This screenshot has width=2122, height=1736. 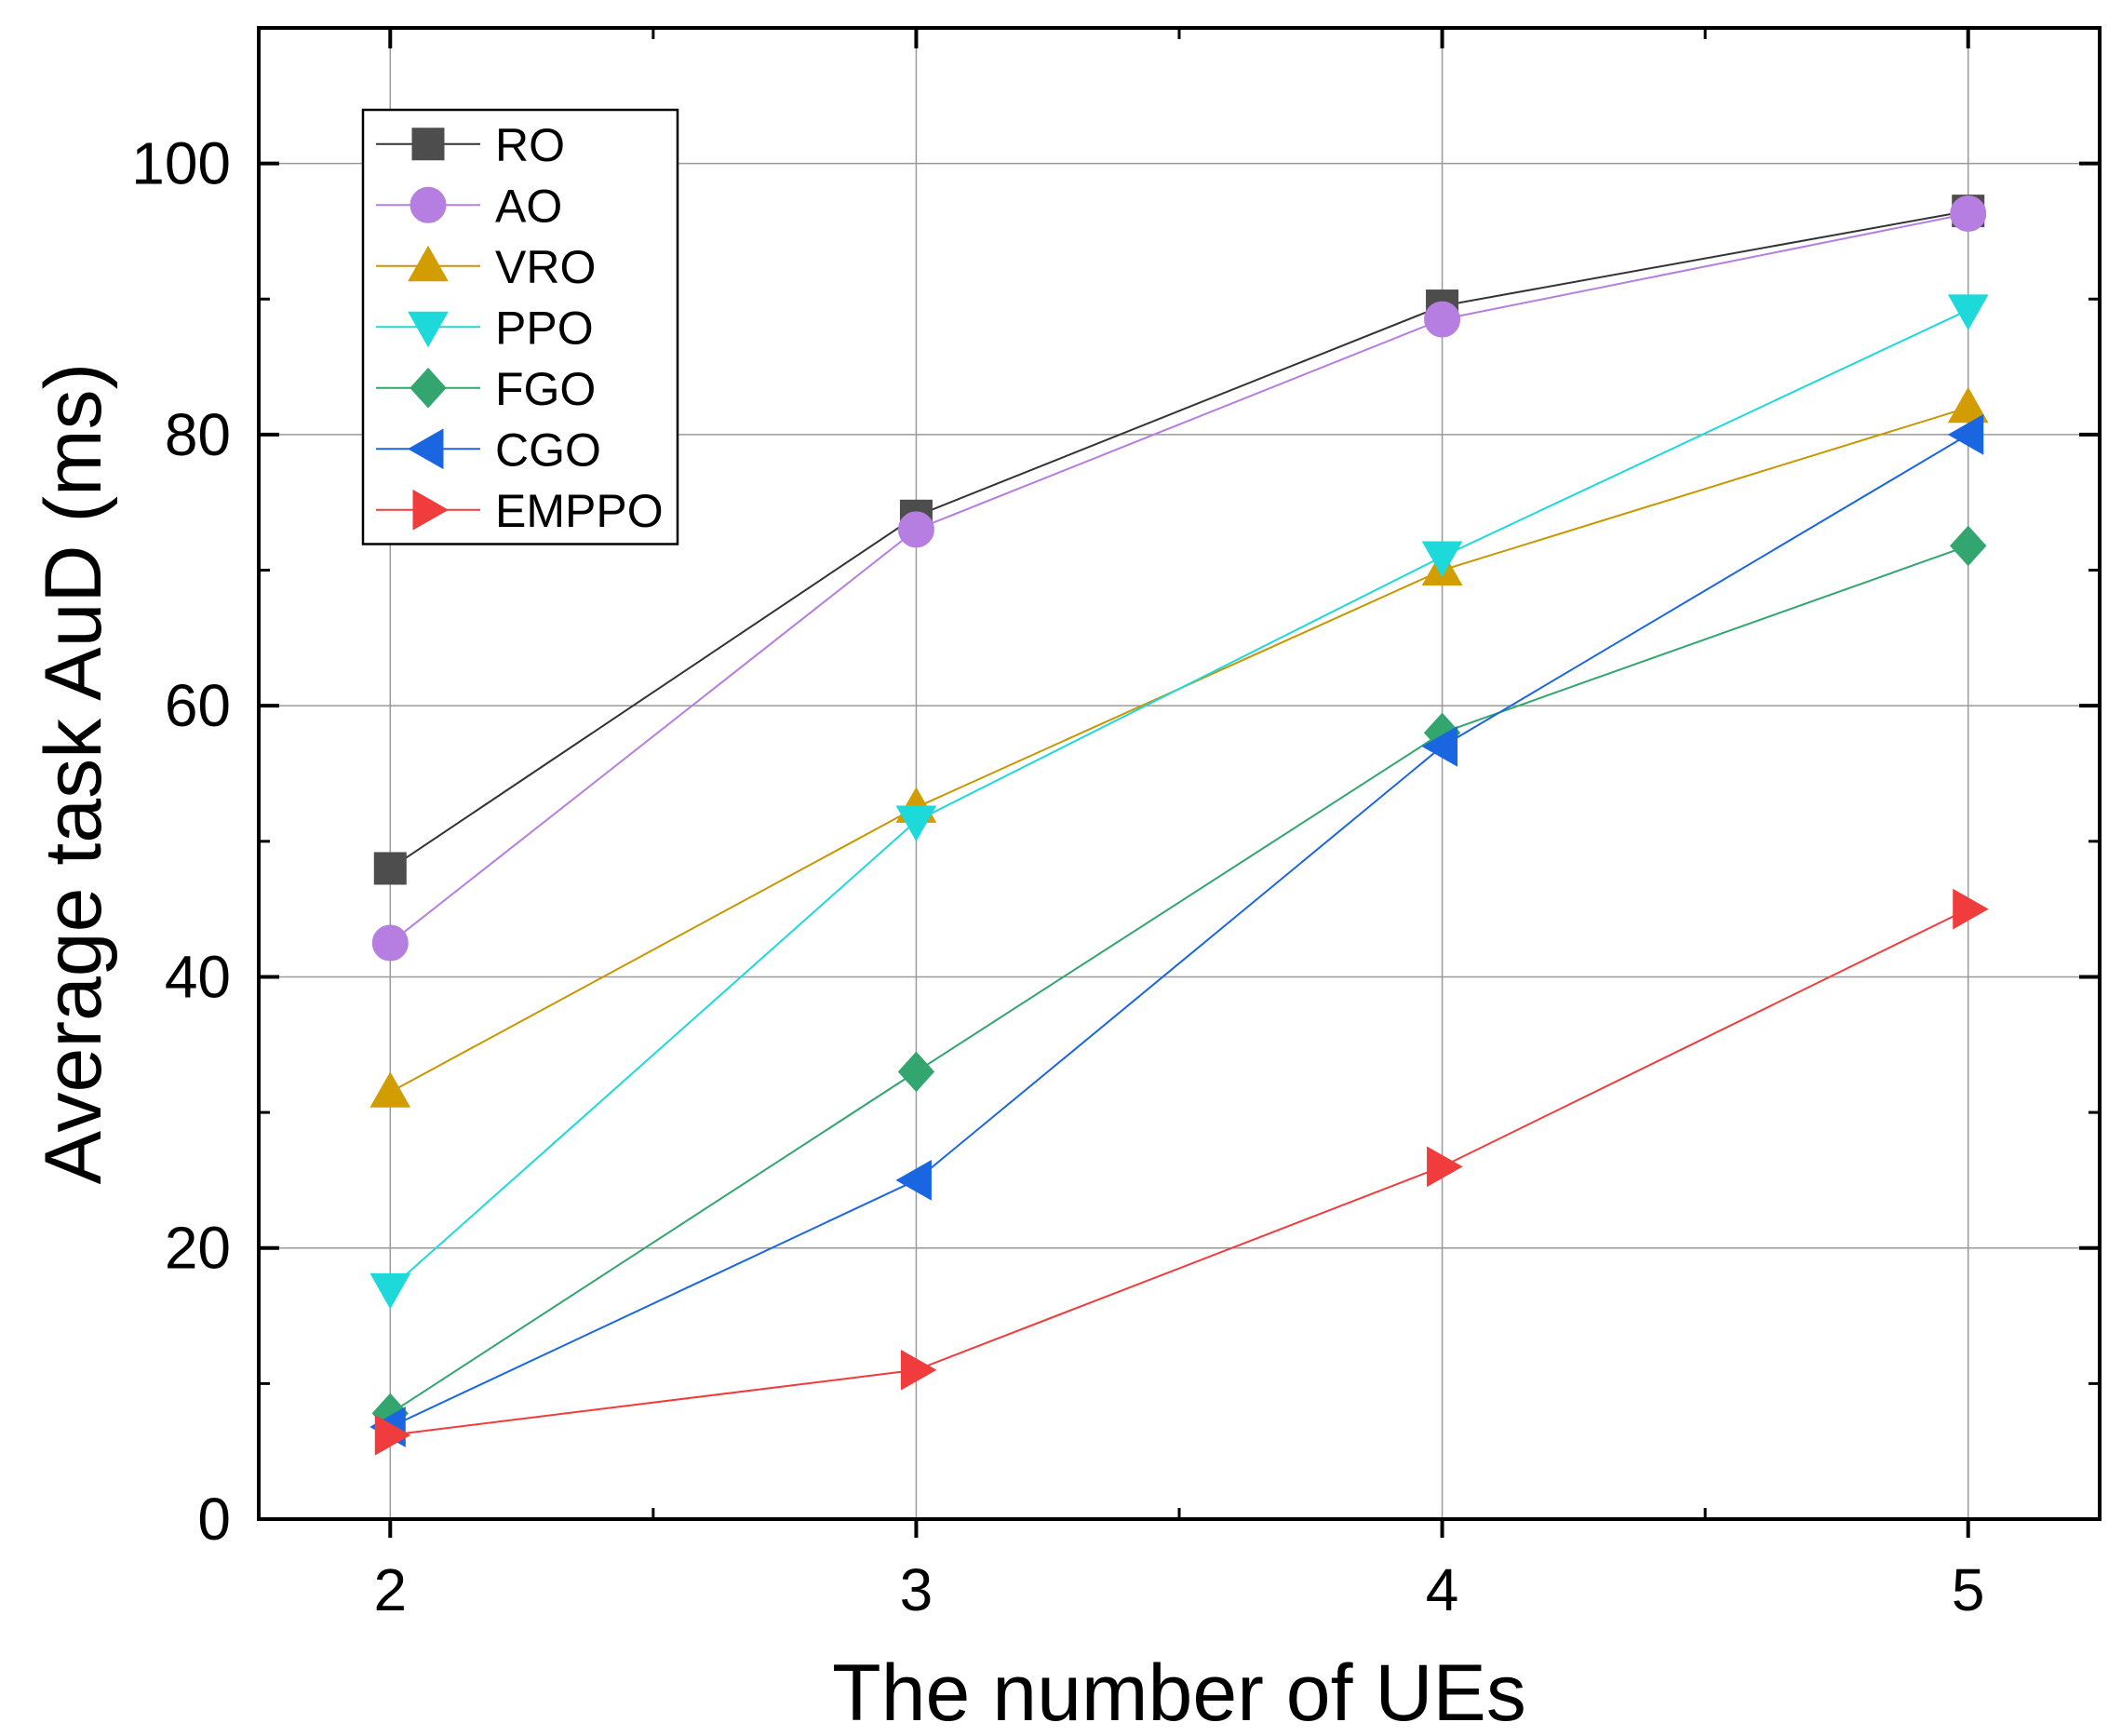 What do you see at coordinates (916, 1590) in the screenshot?
I see `x-tick-label: 3` at bounding box center [916, 1590].